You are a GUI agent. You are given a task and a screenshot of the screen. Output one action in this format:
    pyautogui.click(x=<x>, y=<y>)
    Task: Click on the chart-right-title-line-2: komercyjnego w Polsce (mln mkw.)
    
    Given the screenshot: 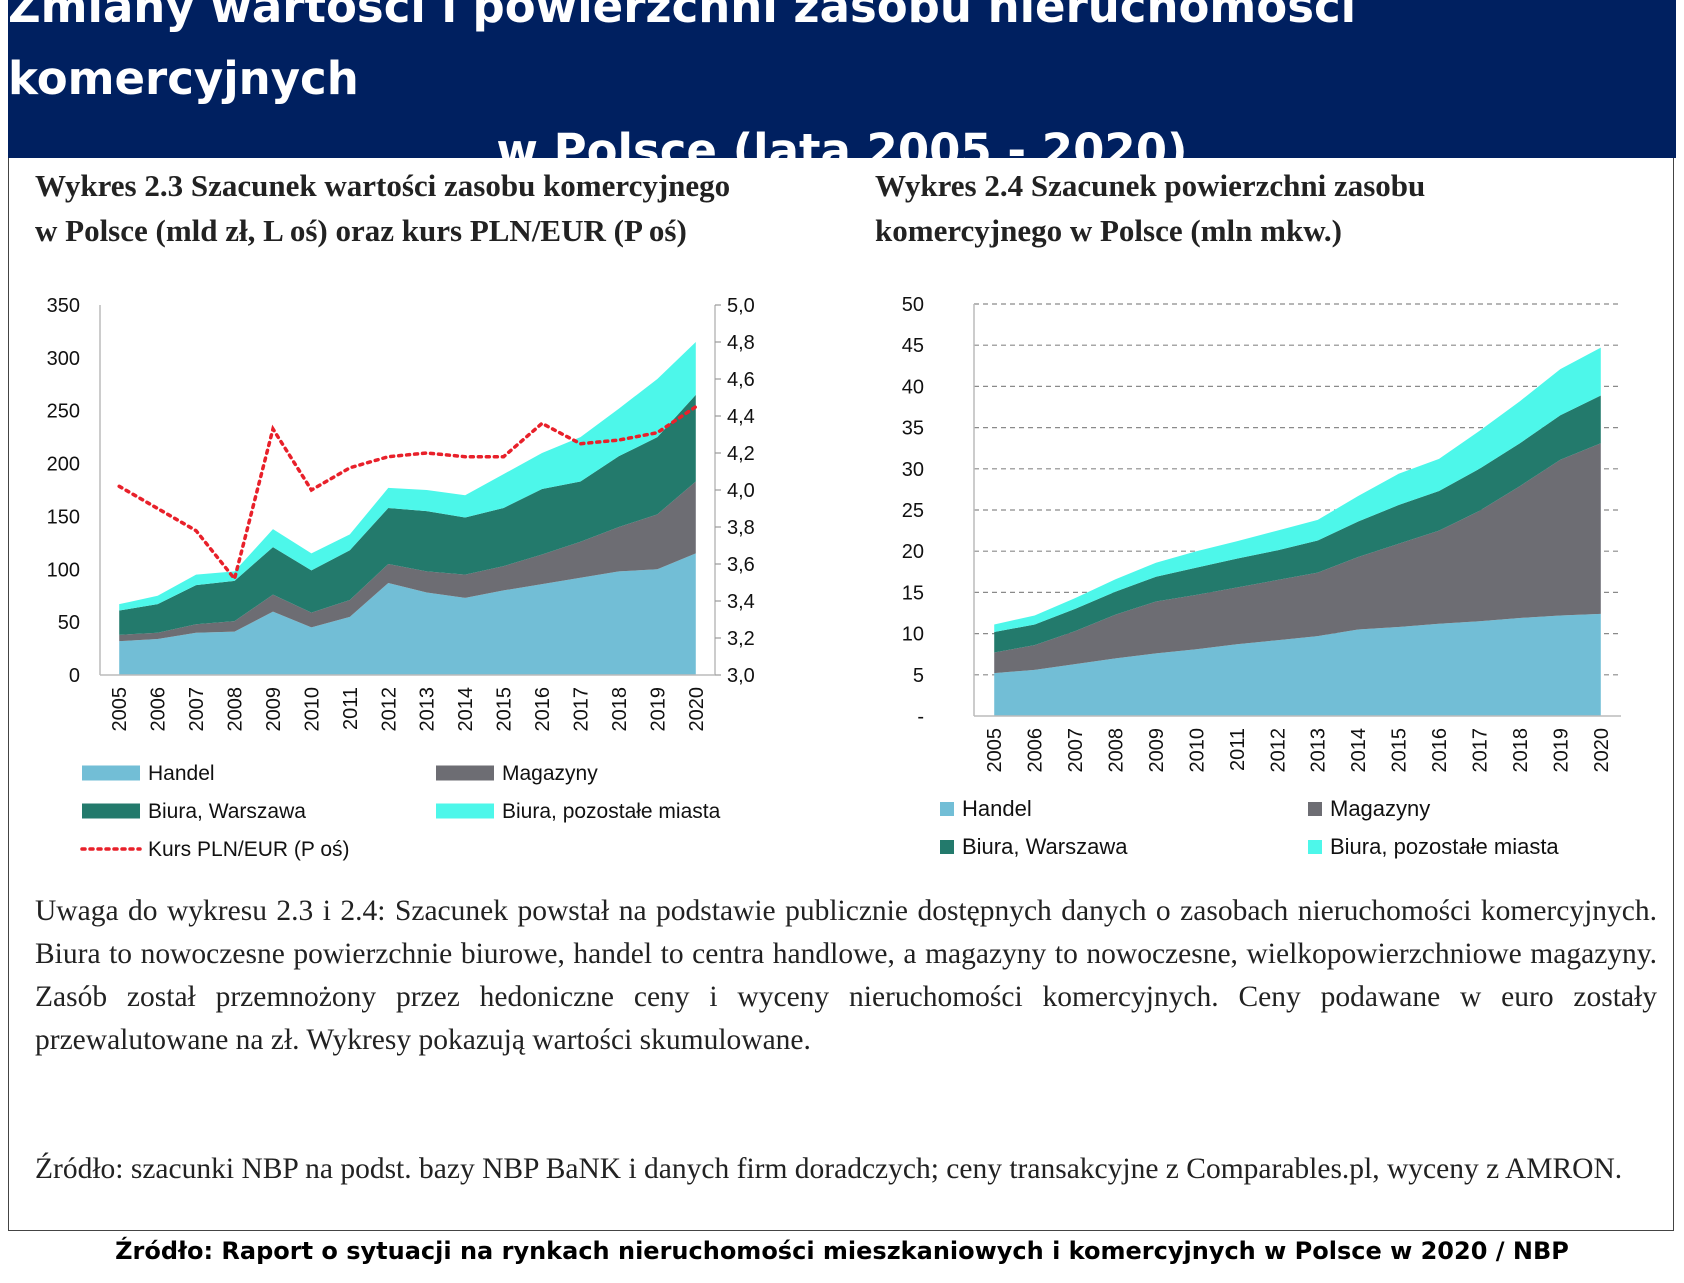 What is the action you would take?
    pyautogui.click(x=1108, y=230)
    